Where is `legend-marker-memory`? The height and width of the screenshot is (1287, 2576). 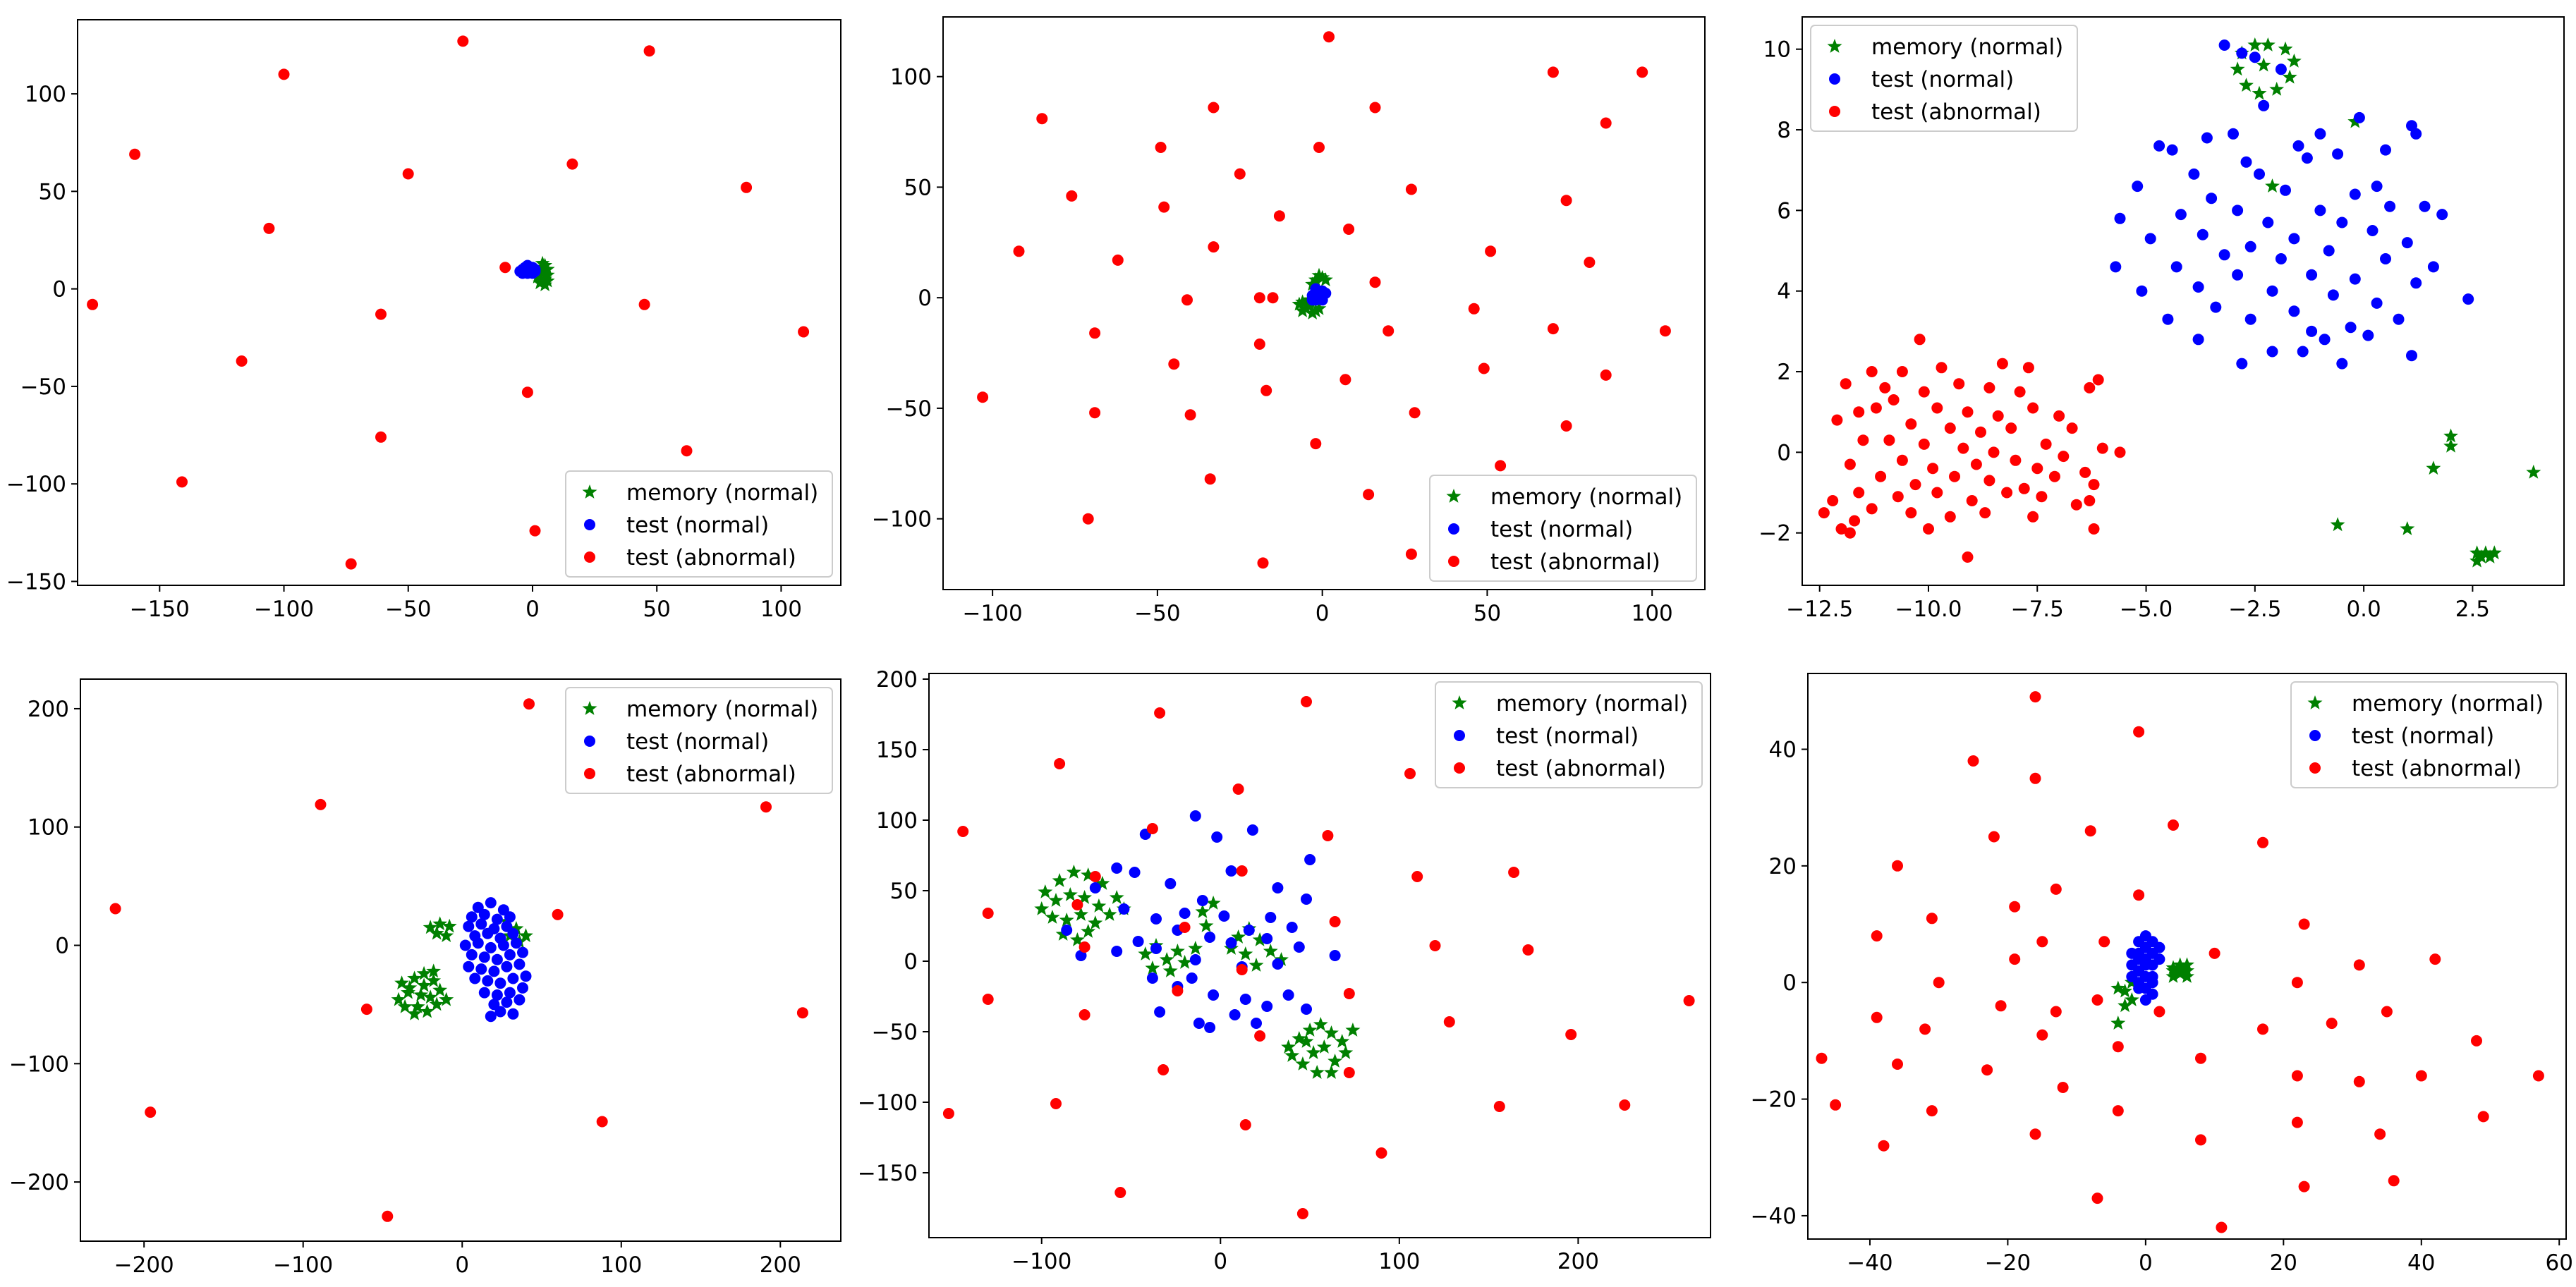
legend-marker-memory is located at coordinates (1454, 496).